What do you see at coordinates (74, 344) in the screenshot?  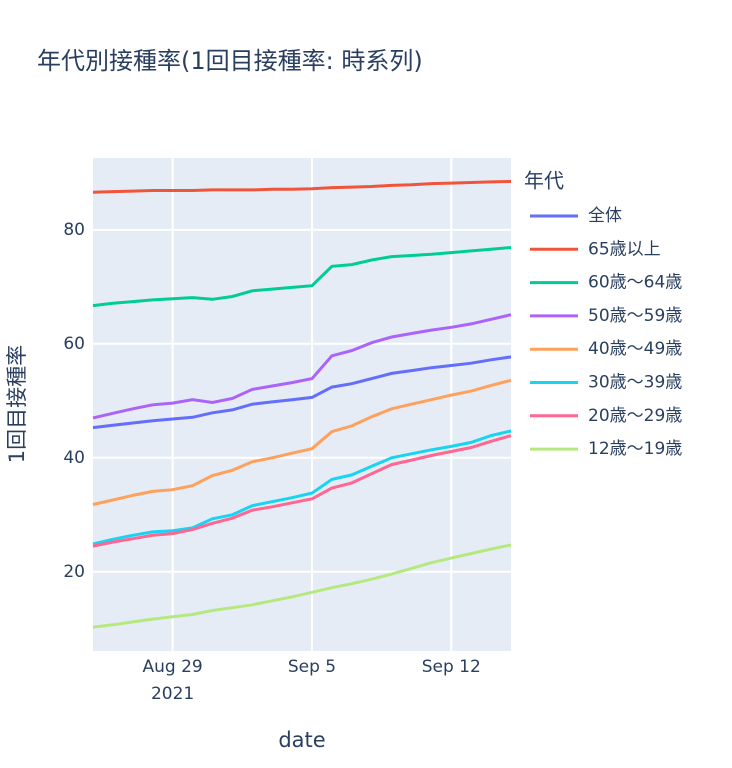 I see `y-tick-label: 60` at bounding box center [74, 344].